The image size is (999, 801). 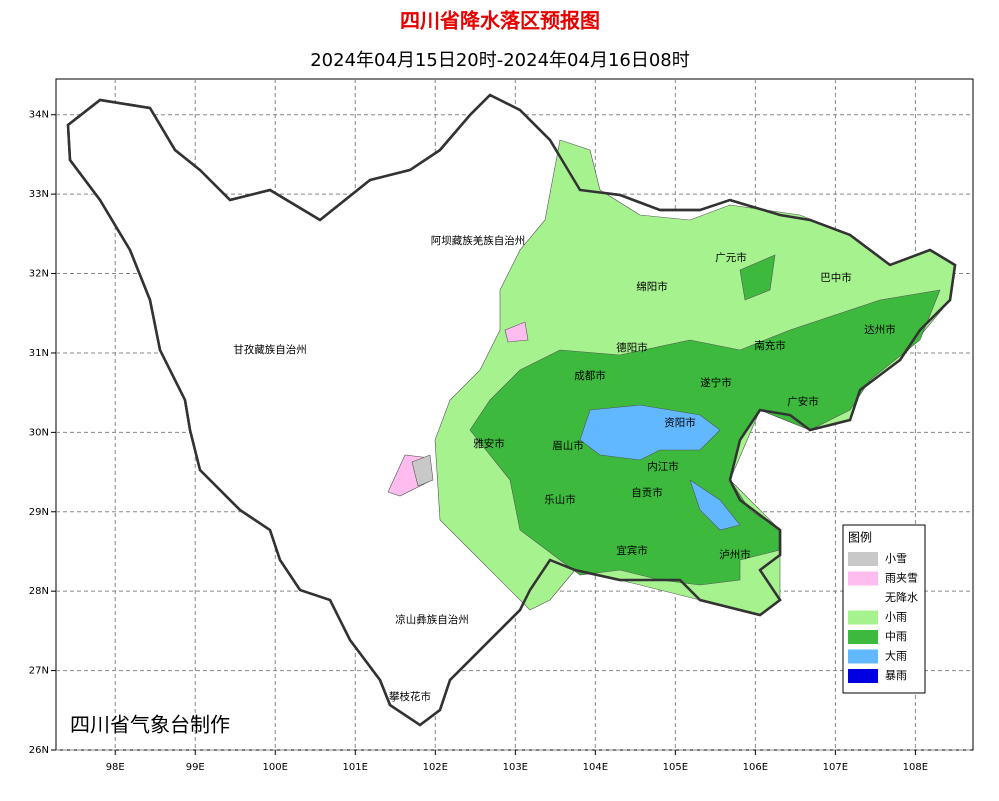 I want to click on legend-label: 无降水, so click(x=901, y=597).